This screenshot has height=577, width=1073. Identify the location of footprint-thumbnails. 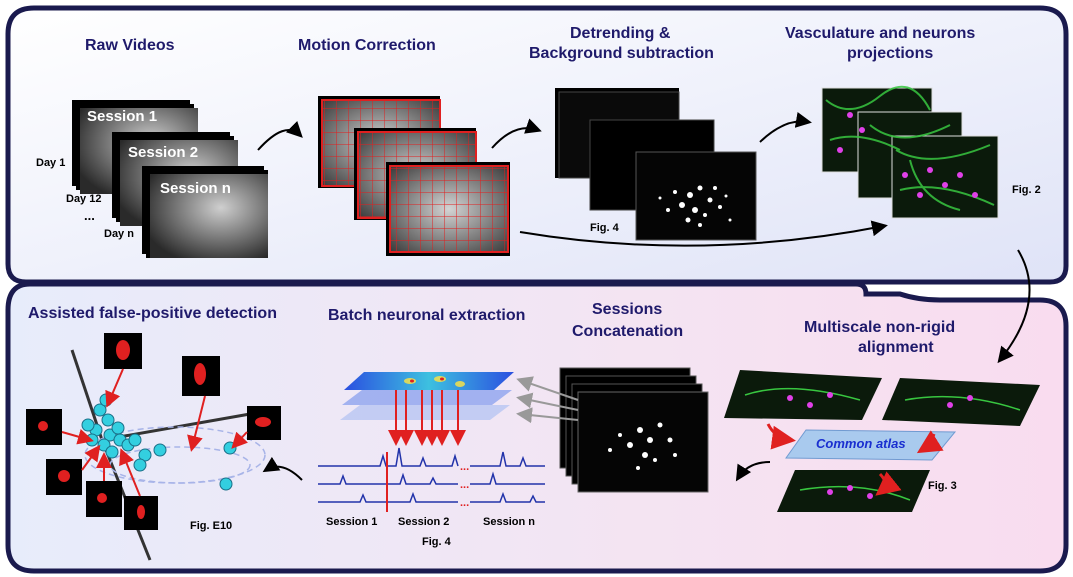
(153, 431).